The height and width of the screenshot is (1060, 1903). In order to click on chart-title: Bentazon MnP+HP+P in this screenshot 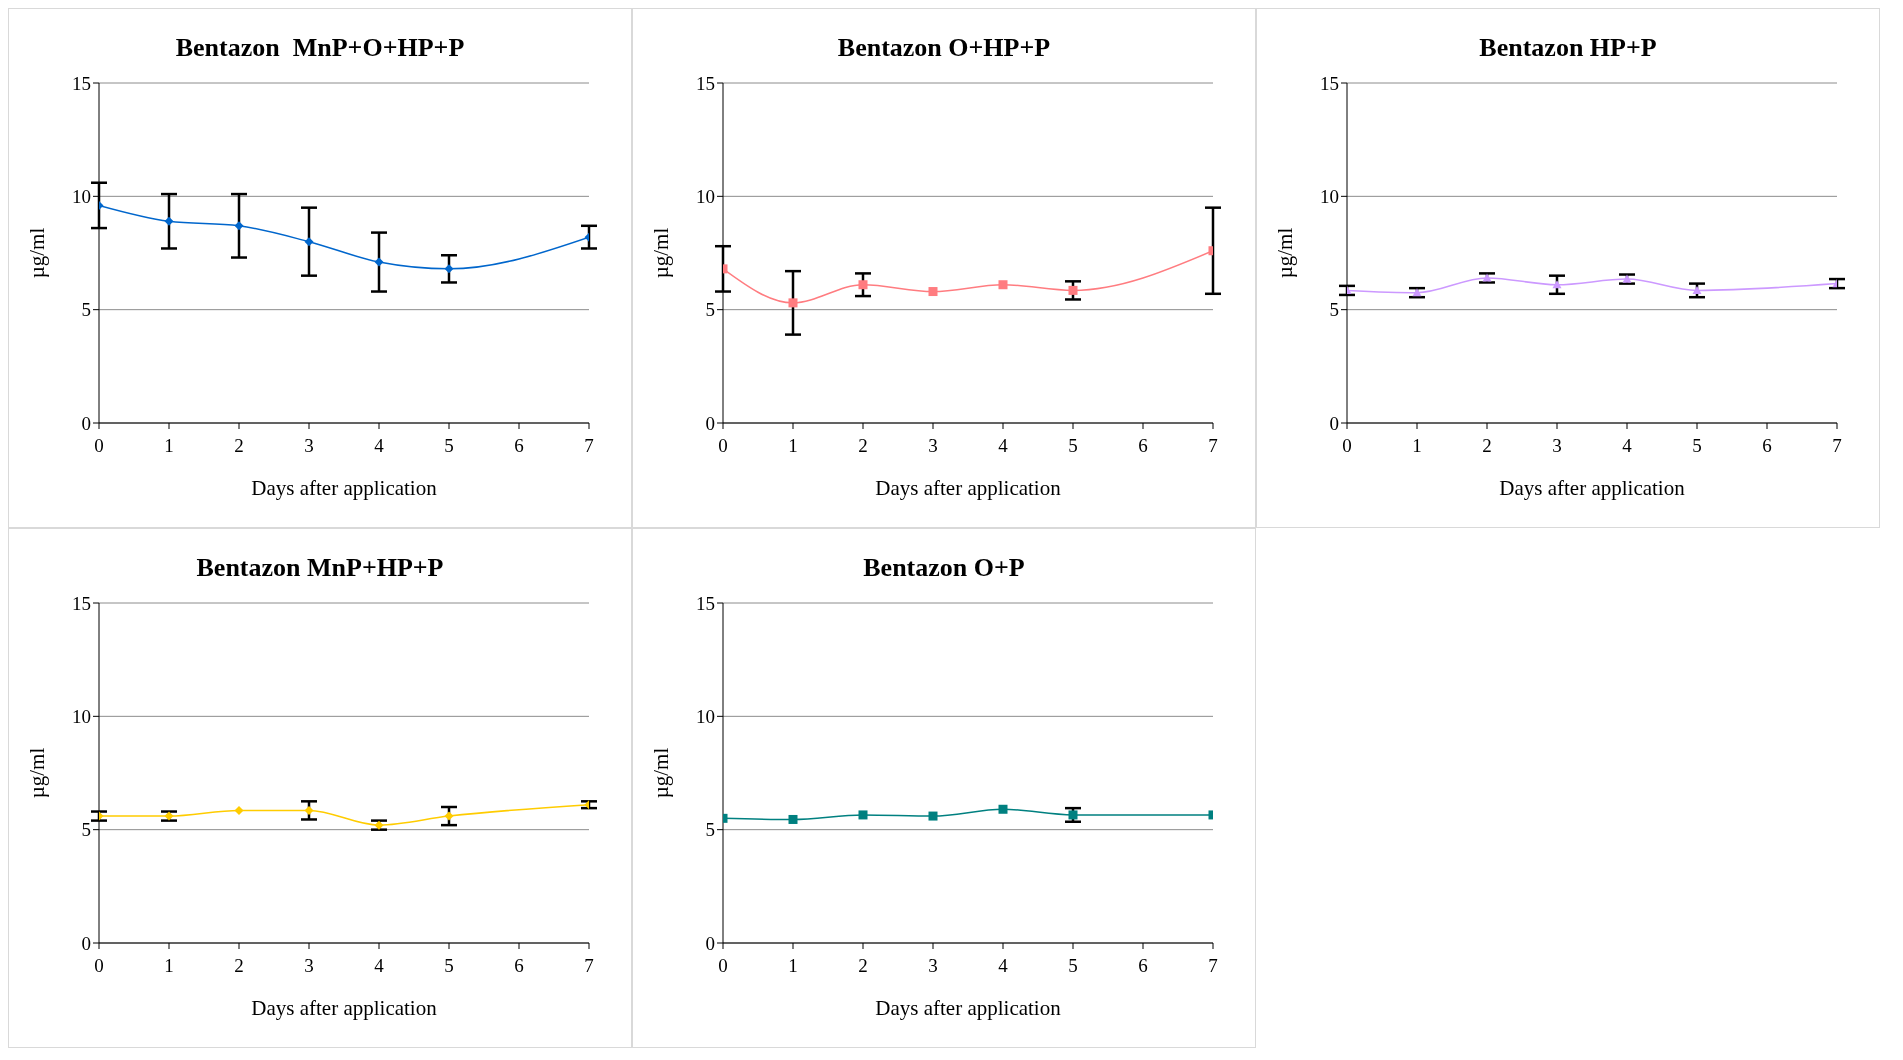, I will do `click(320, 568)`.